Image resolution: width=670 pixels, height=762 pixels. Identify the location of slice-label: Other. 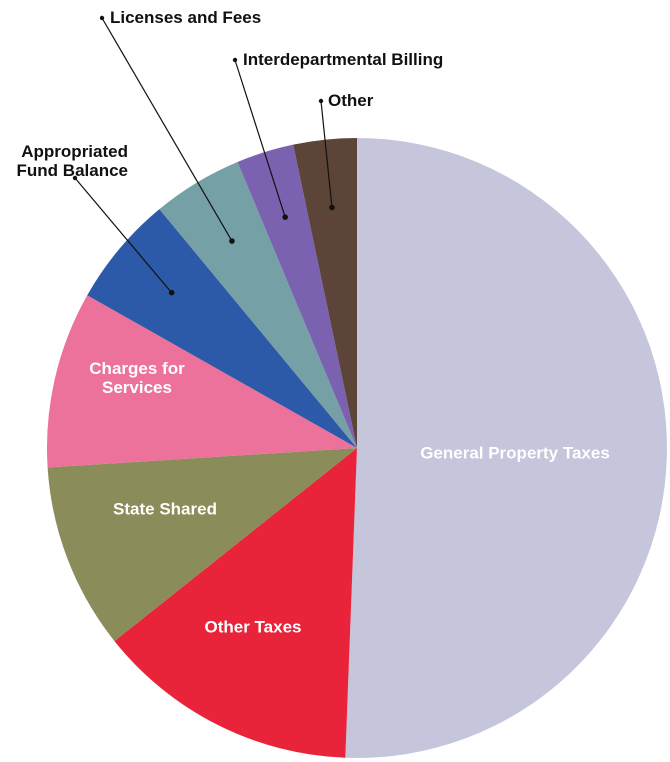
(351, 100).